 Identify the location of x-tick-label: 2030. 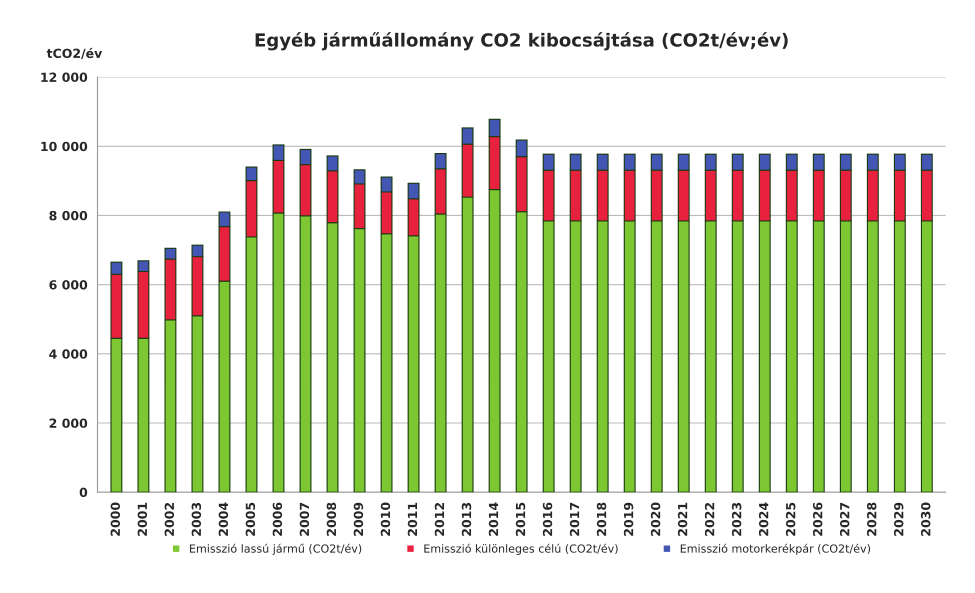
(925, 519).